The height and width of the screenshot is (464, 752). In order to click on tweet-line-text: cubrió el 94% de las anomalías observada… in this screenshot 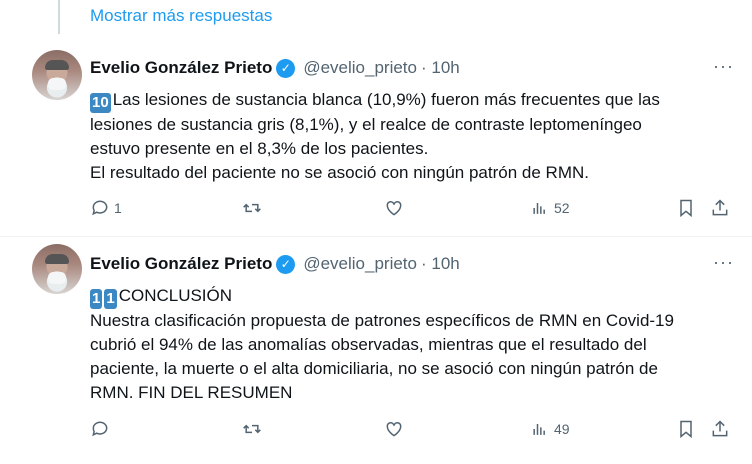, I will do `click(368, 344)`.